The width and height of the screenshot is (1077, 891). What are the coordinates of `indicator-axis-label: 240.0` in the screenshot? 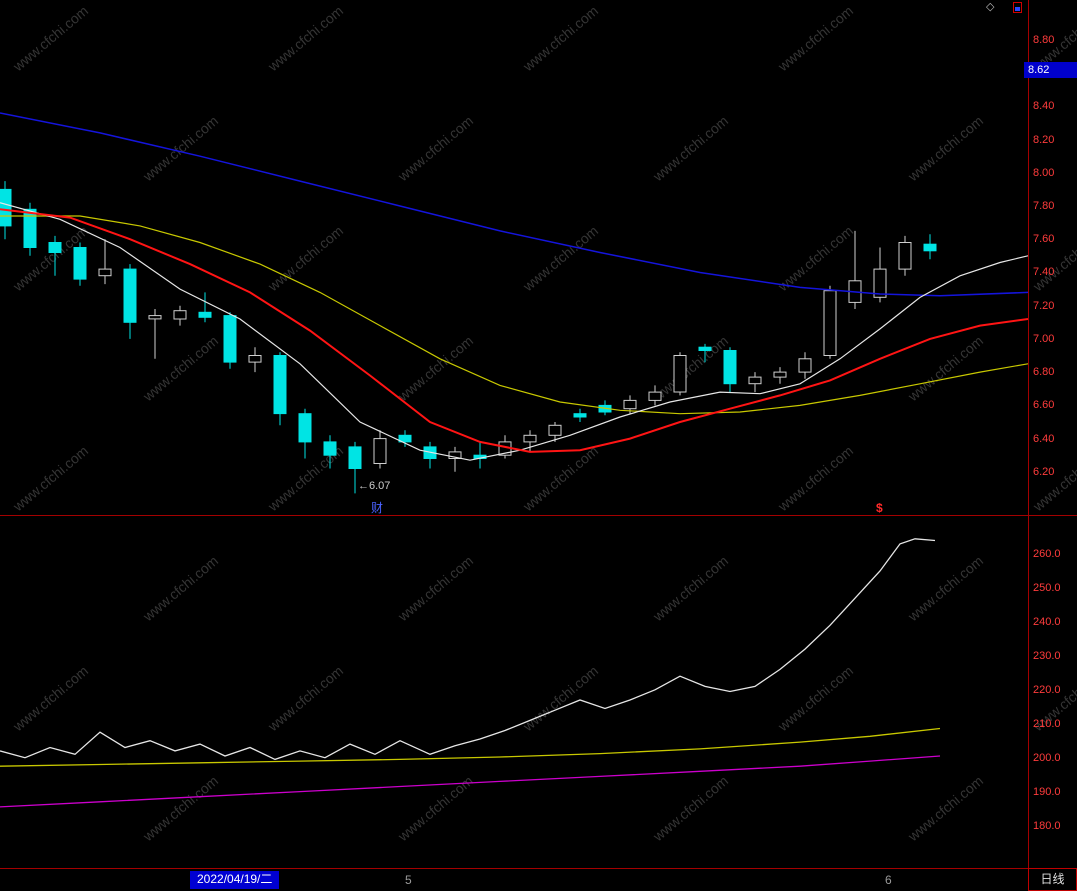 It's located at (1047, 622).